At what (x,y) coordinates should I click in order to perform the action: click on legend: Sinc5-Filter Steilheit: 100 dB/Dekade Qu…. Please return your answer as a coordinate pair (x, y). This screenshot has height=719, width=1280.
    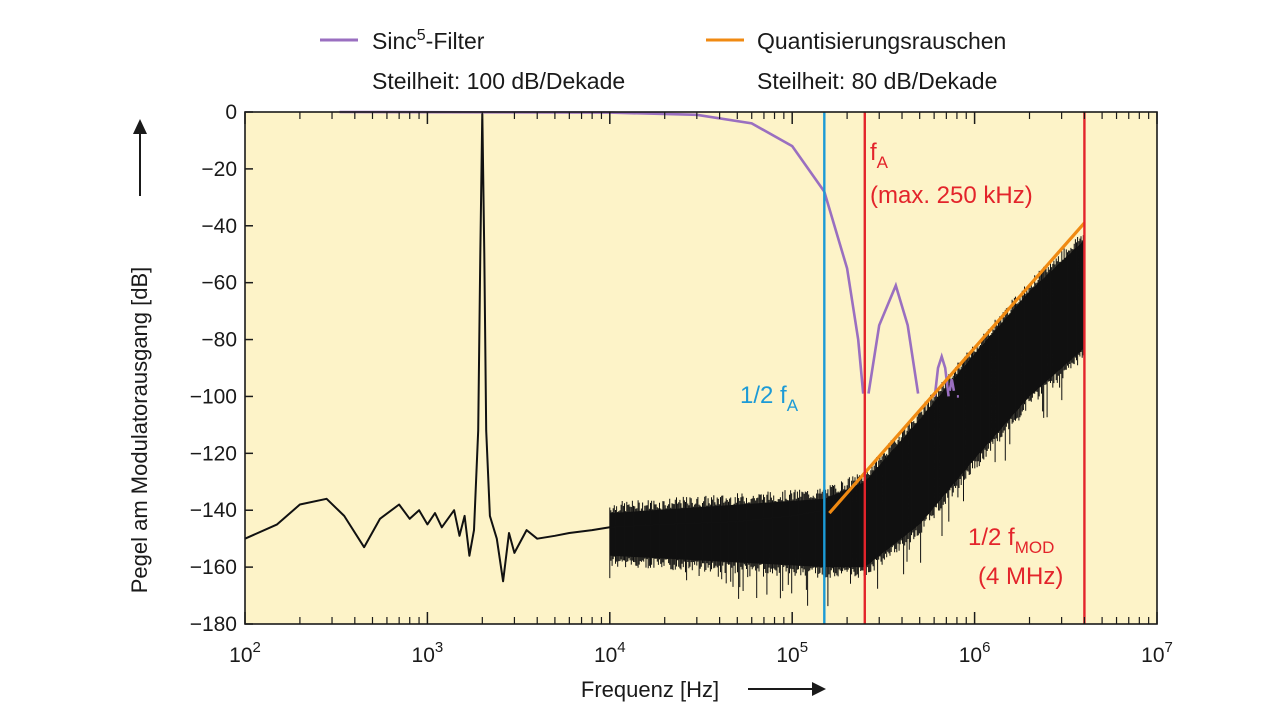
    Looking at the image, I should click on (663, 60).